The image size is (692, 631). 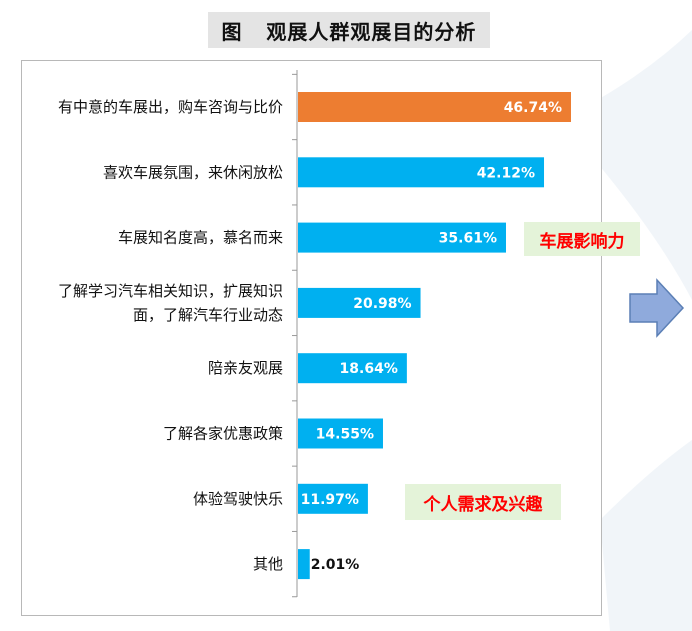 I want to click on category-label-0: 有中意的车展出，购车咨询与比价, so click(x=170, y=107).